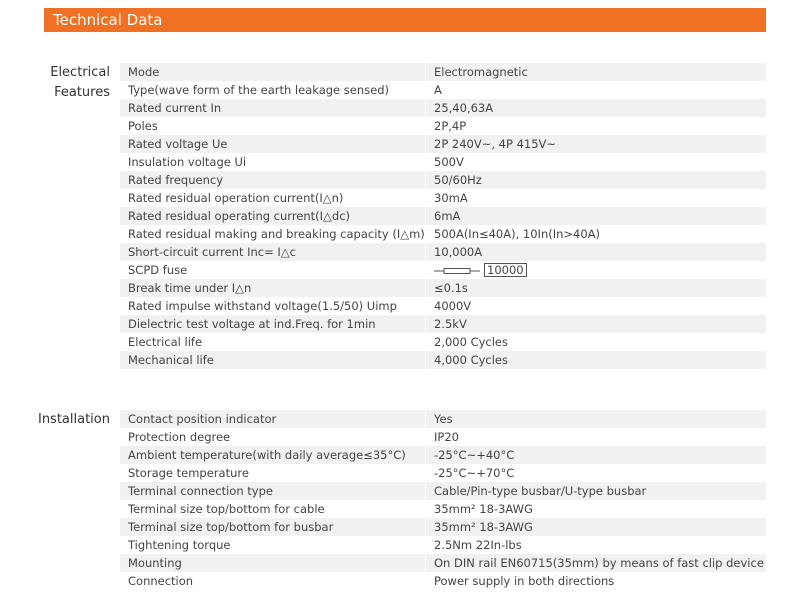 The width and height of the screenshot is (800, 599). Describe the element at coordinates (273, 270) in the screenshot. I see `spec-name: SCPD fuse` at that location.